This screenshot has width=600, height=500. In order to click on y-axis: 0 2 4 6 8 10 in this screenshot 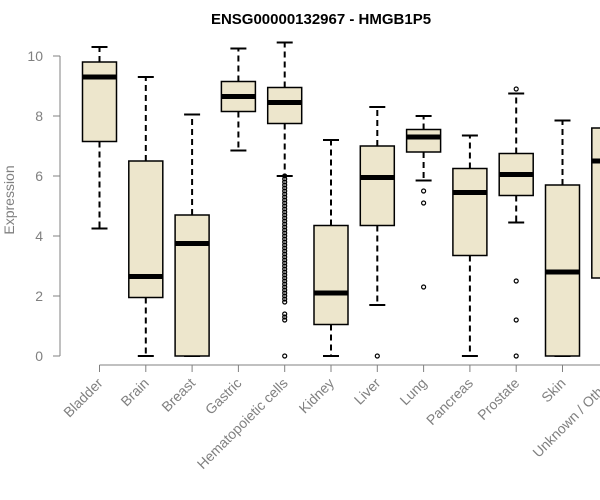, I will do `click(44, 206)`.